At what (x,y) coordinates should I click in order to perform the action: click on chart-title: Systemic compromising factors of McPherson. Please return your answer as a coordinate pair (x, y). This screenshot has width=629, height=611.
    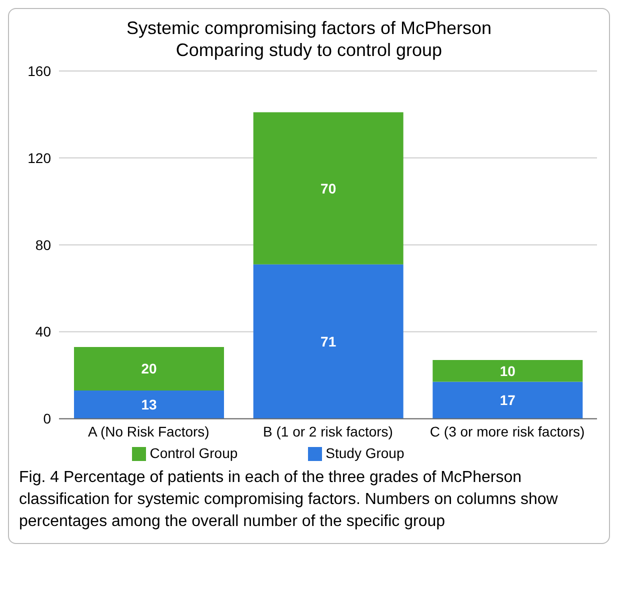
    Looking at the image, I should click on (309, 28).